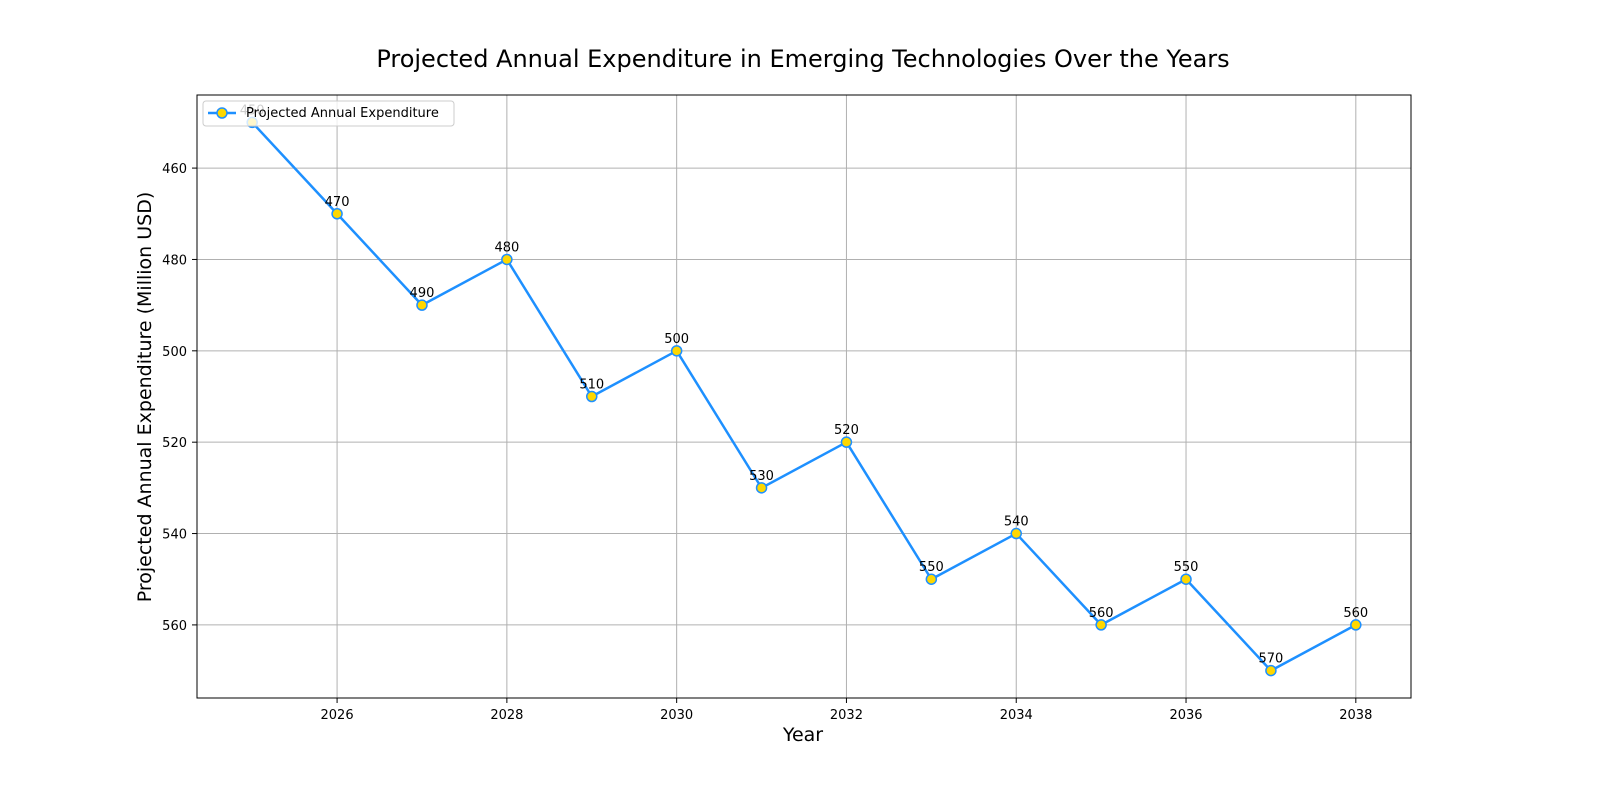  Describe the element at coordinates (342, 113) in the screenshot. I see `legend-label: Projected Annual Expenditure` at that location.